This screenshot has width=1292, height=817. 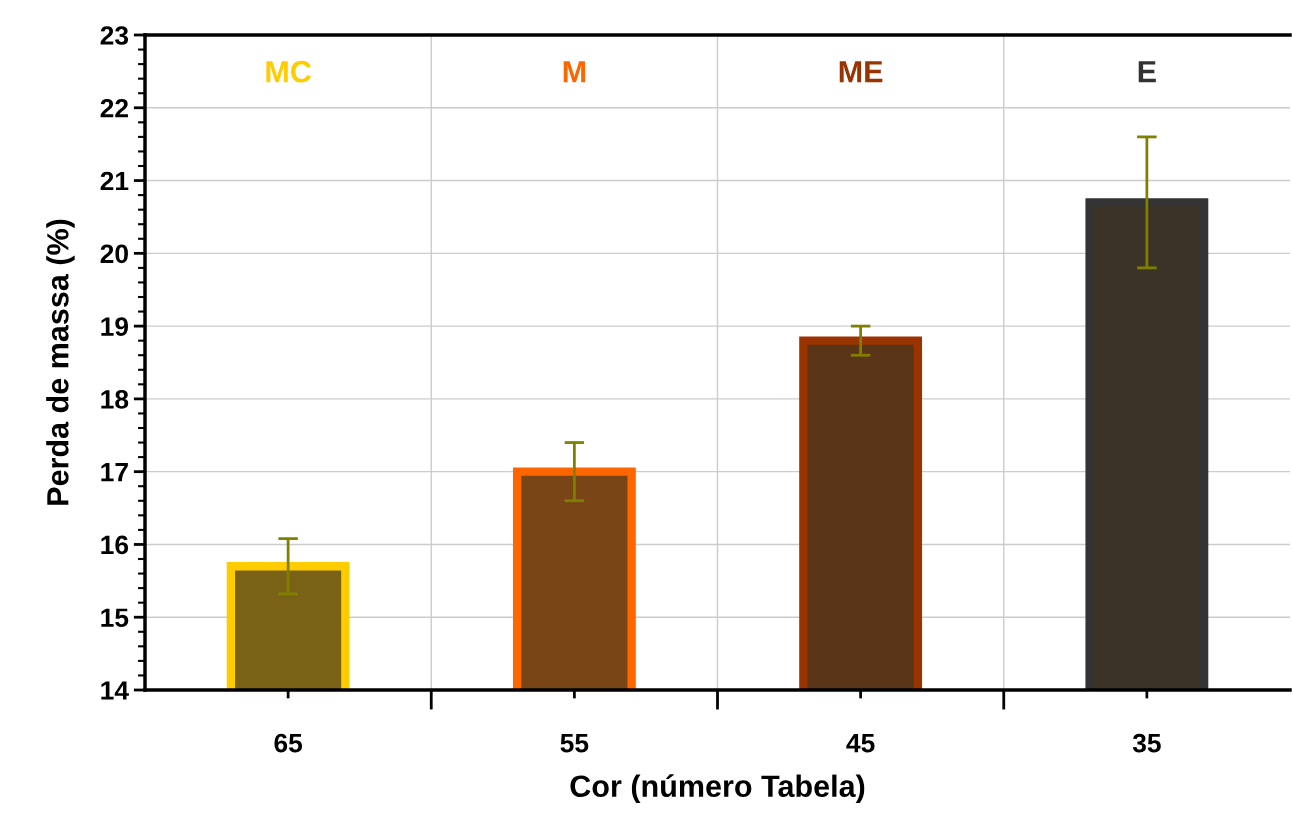 What do you see at coordinates (115, 326) in the screenshot?
I see `y-tick-label: 19` at bounding box center [115, 326].